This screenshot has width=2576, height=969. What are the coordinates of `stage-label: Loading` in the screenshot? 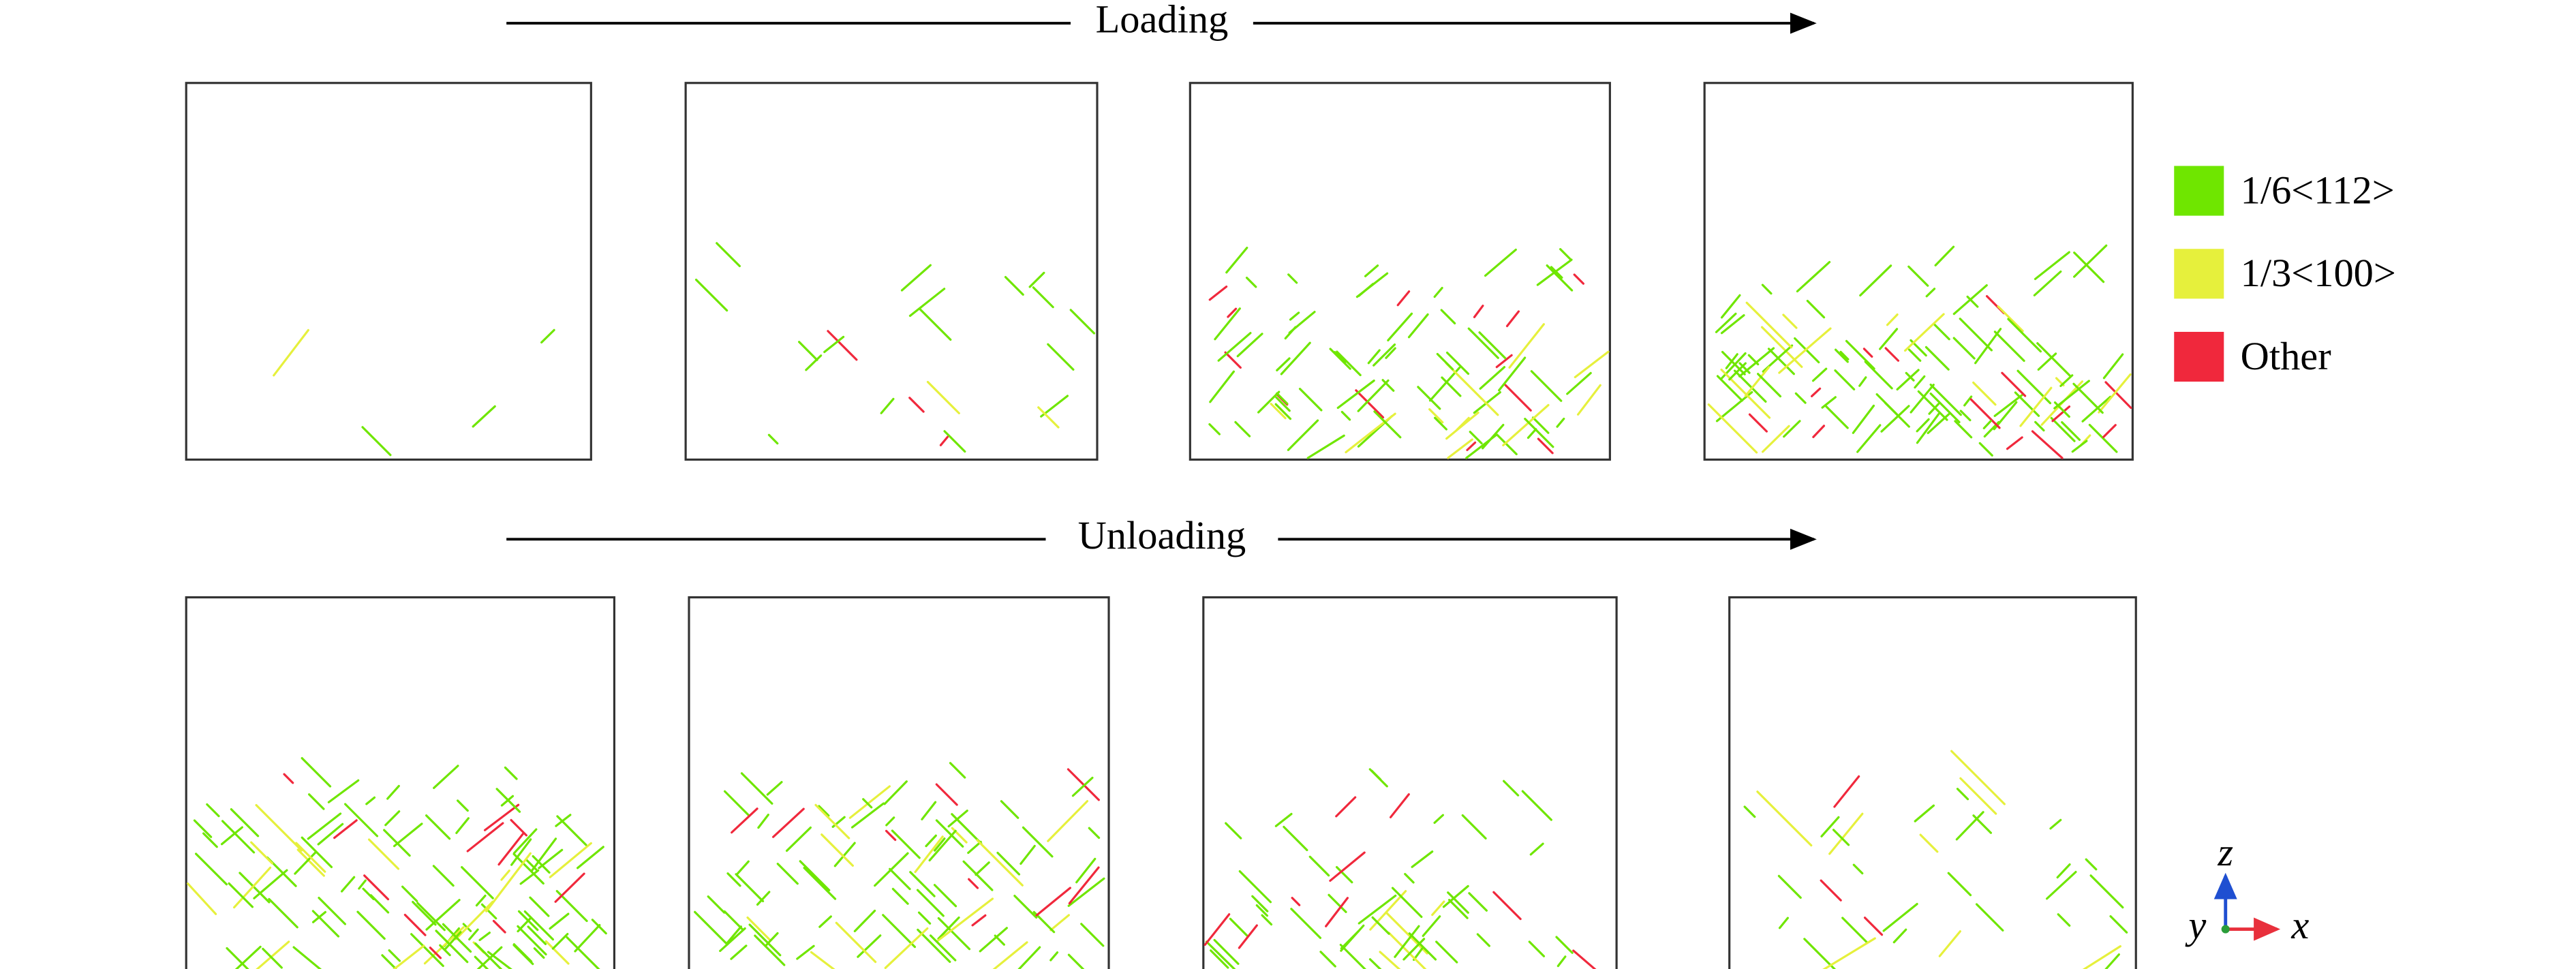 It's located at (1162, 20).